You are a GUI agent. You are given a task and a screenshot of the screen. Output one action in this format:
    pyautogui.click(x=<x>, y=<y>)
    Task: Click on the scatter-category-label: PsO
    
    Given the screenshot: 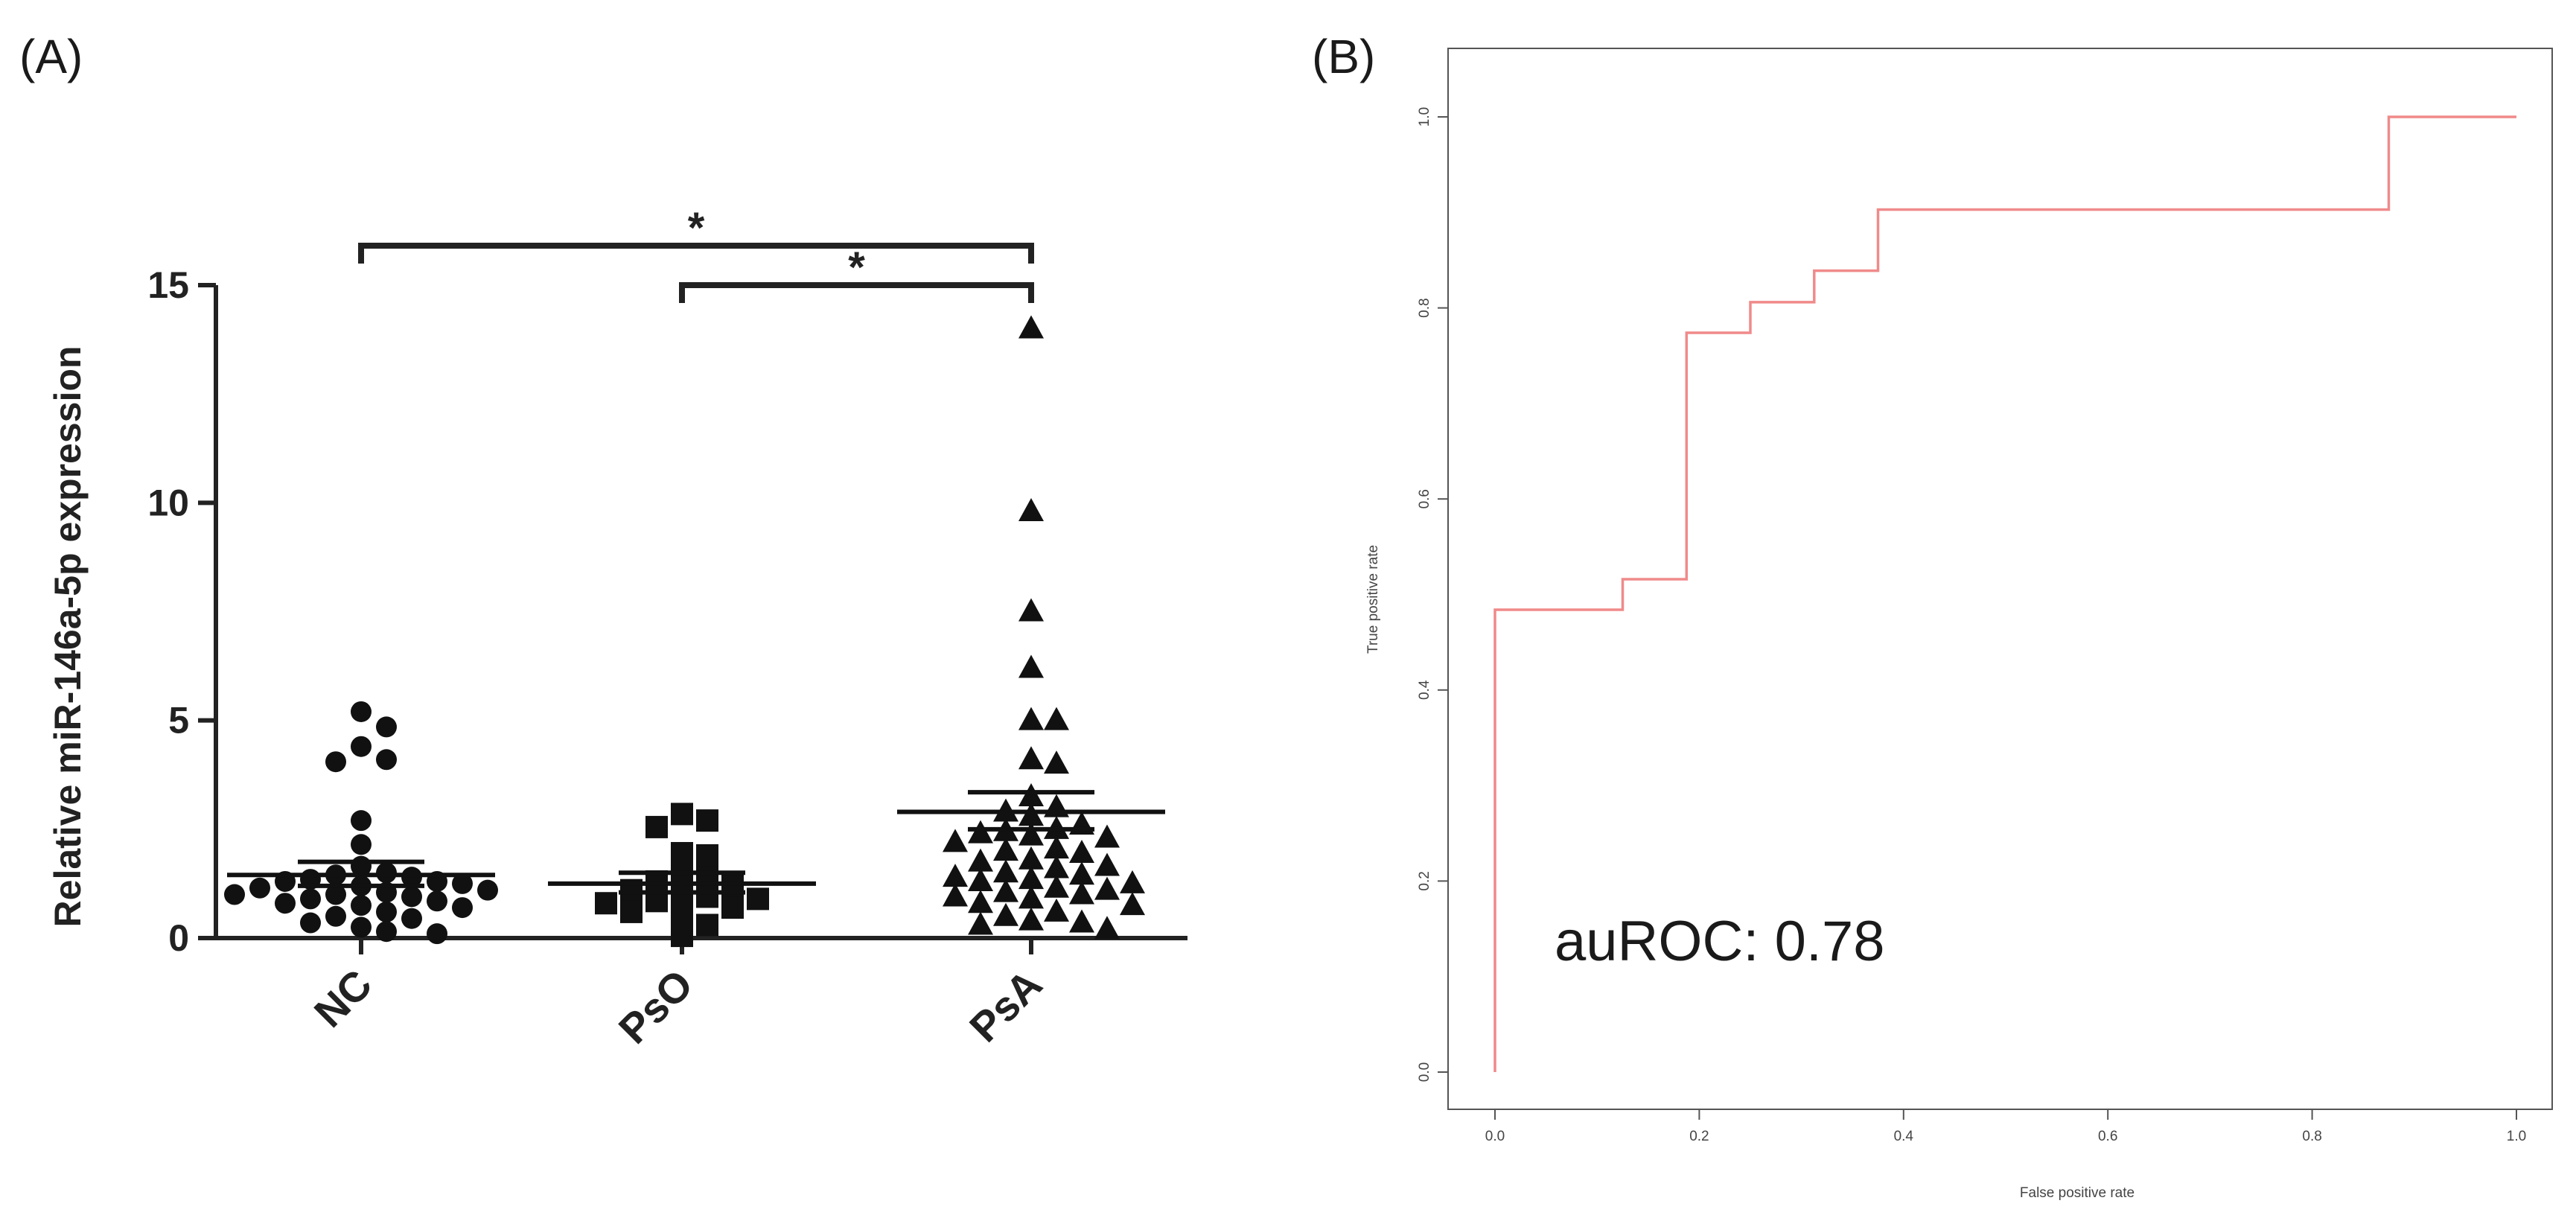 What is the action you would take?
    pyautogui.click(x=656, y=1006)
    